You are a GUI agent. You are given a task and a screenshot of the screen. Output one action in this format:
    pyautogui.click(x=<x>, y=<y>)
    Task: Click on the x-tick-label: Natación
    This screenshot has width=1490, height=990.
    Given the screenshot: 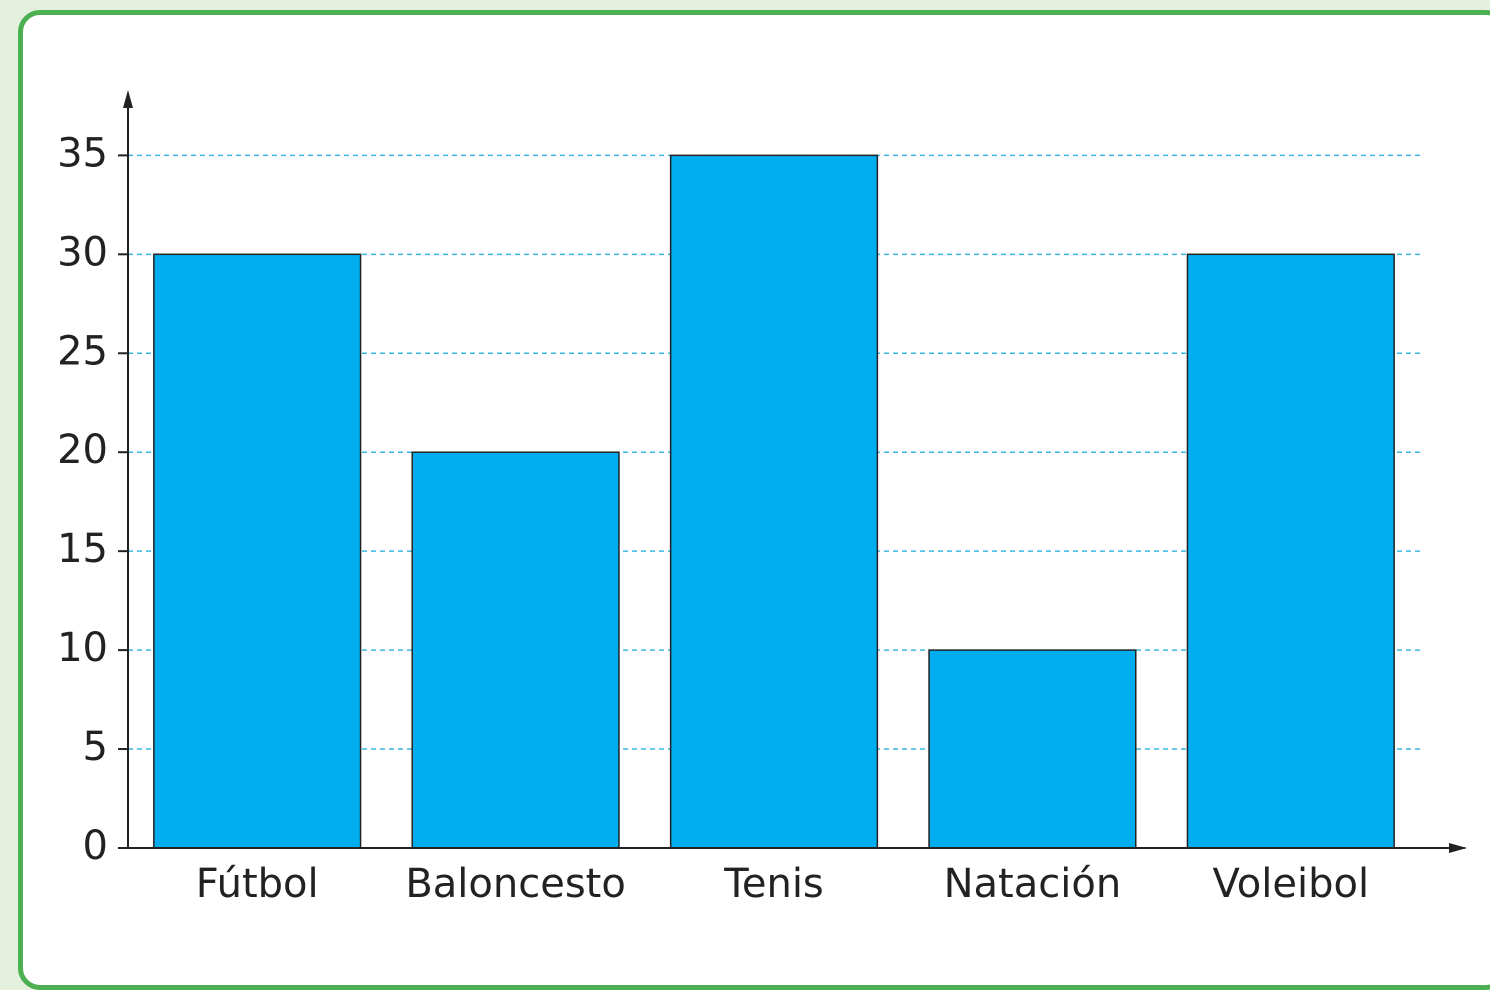 What is the action you would take?
    pyautogui.click(x=1033, y=884)
    